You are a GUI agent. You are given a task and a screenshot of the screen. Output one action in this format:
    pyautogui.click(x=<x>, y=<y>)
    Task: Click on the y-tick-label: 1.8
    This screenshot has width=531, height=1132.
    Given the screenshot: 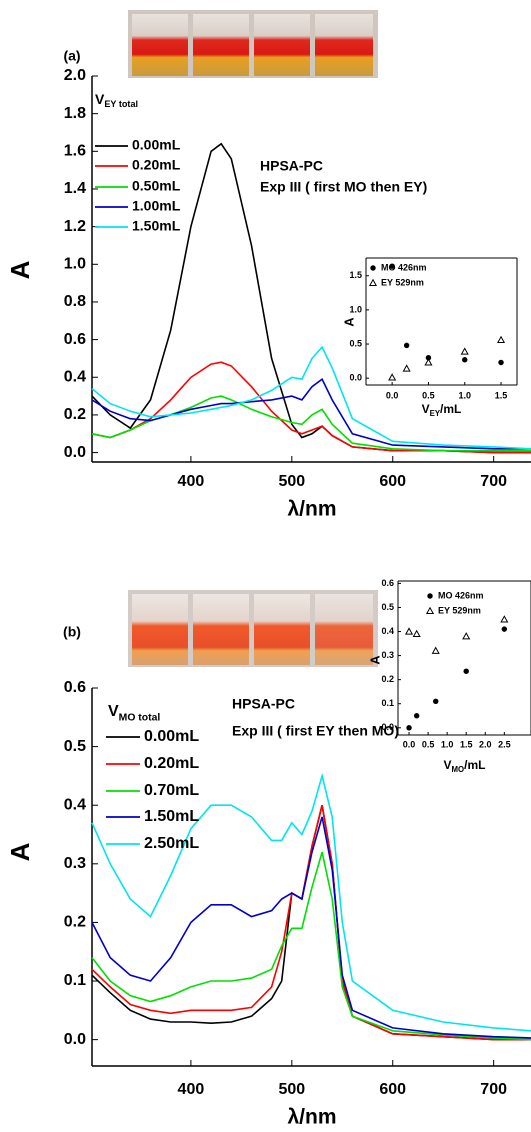 What is the action you would take?
    pyautogui.click(x=75, y=113)
    